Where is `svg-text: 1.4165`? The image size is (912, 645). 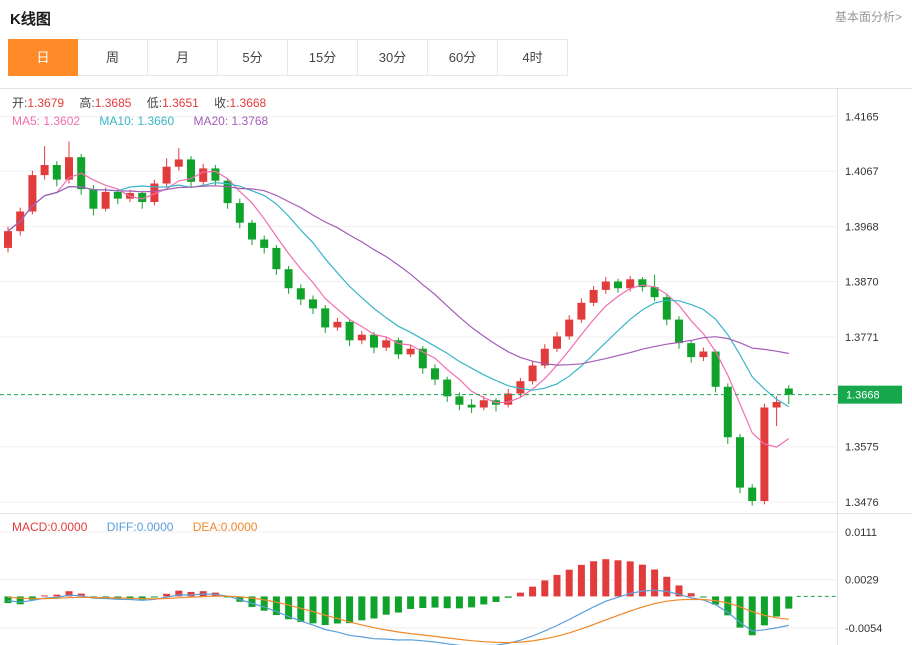 svg-text: 1.4165 is located at coordinates (862, 117).